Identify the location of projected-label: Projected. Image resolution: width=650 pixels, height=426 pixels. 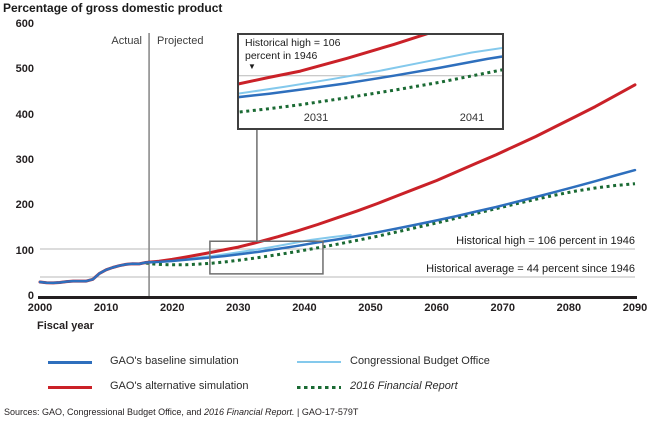
(180, 41).